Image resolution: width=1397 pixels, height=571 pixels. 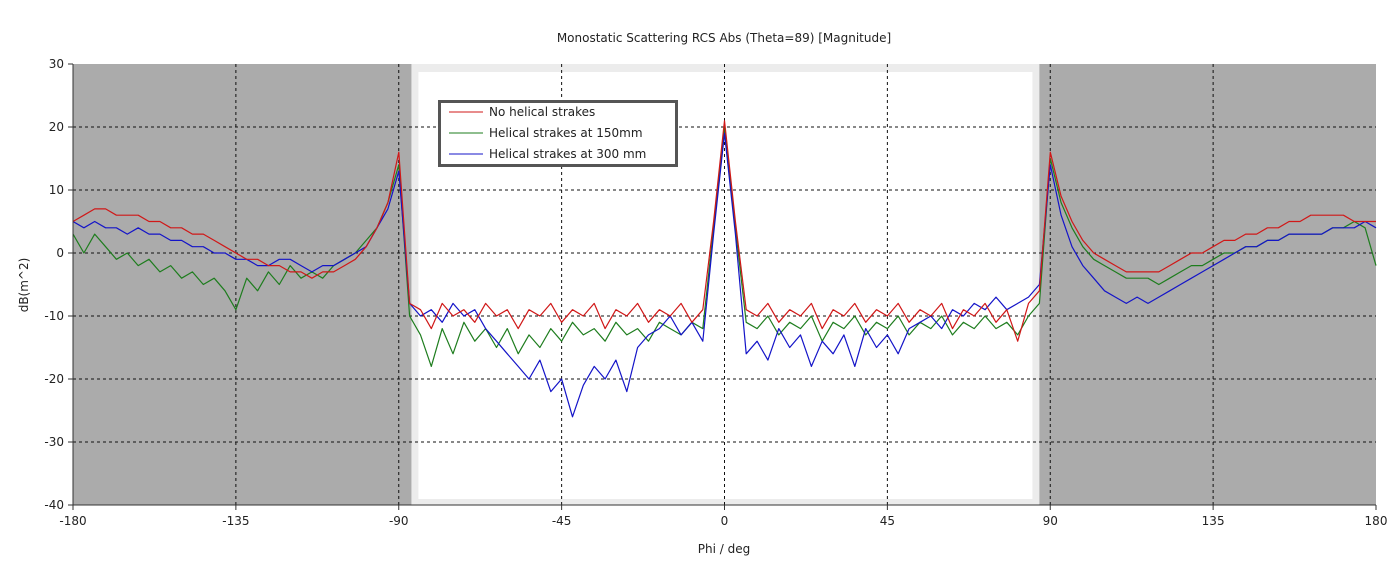 What do you see at coordinates (24, 285) in the screenshot?
I see `y-axis-label: dB(m^2)` at bounding box center [24, 285].